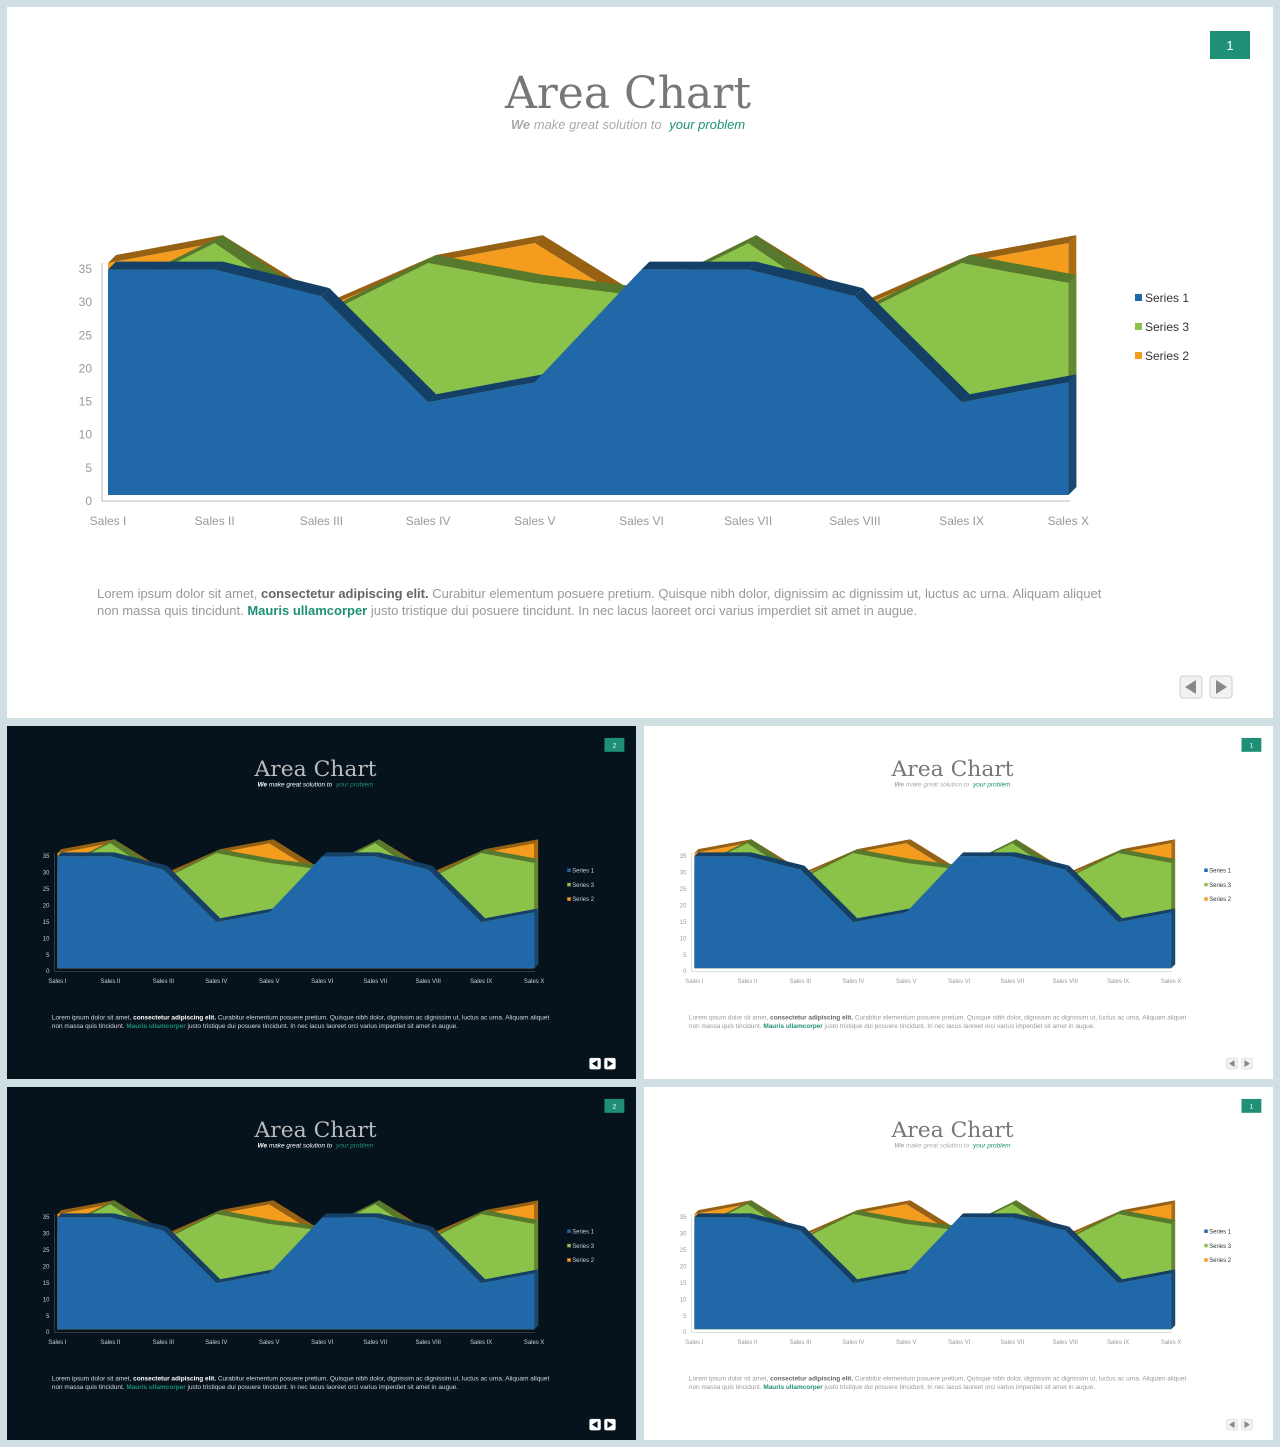  I want to click on legend-label: Series 1, so click(1167, 298).